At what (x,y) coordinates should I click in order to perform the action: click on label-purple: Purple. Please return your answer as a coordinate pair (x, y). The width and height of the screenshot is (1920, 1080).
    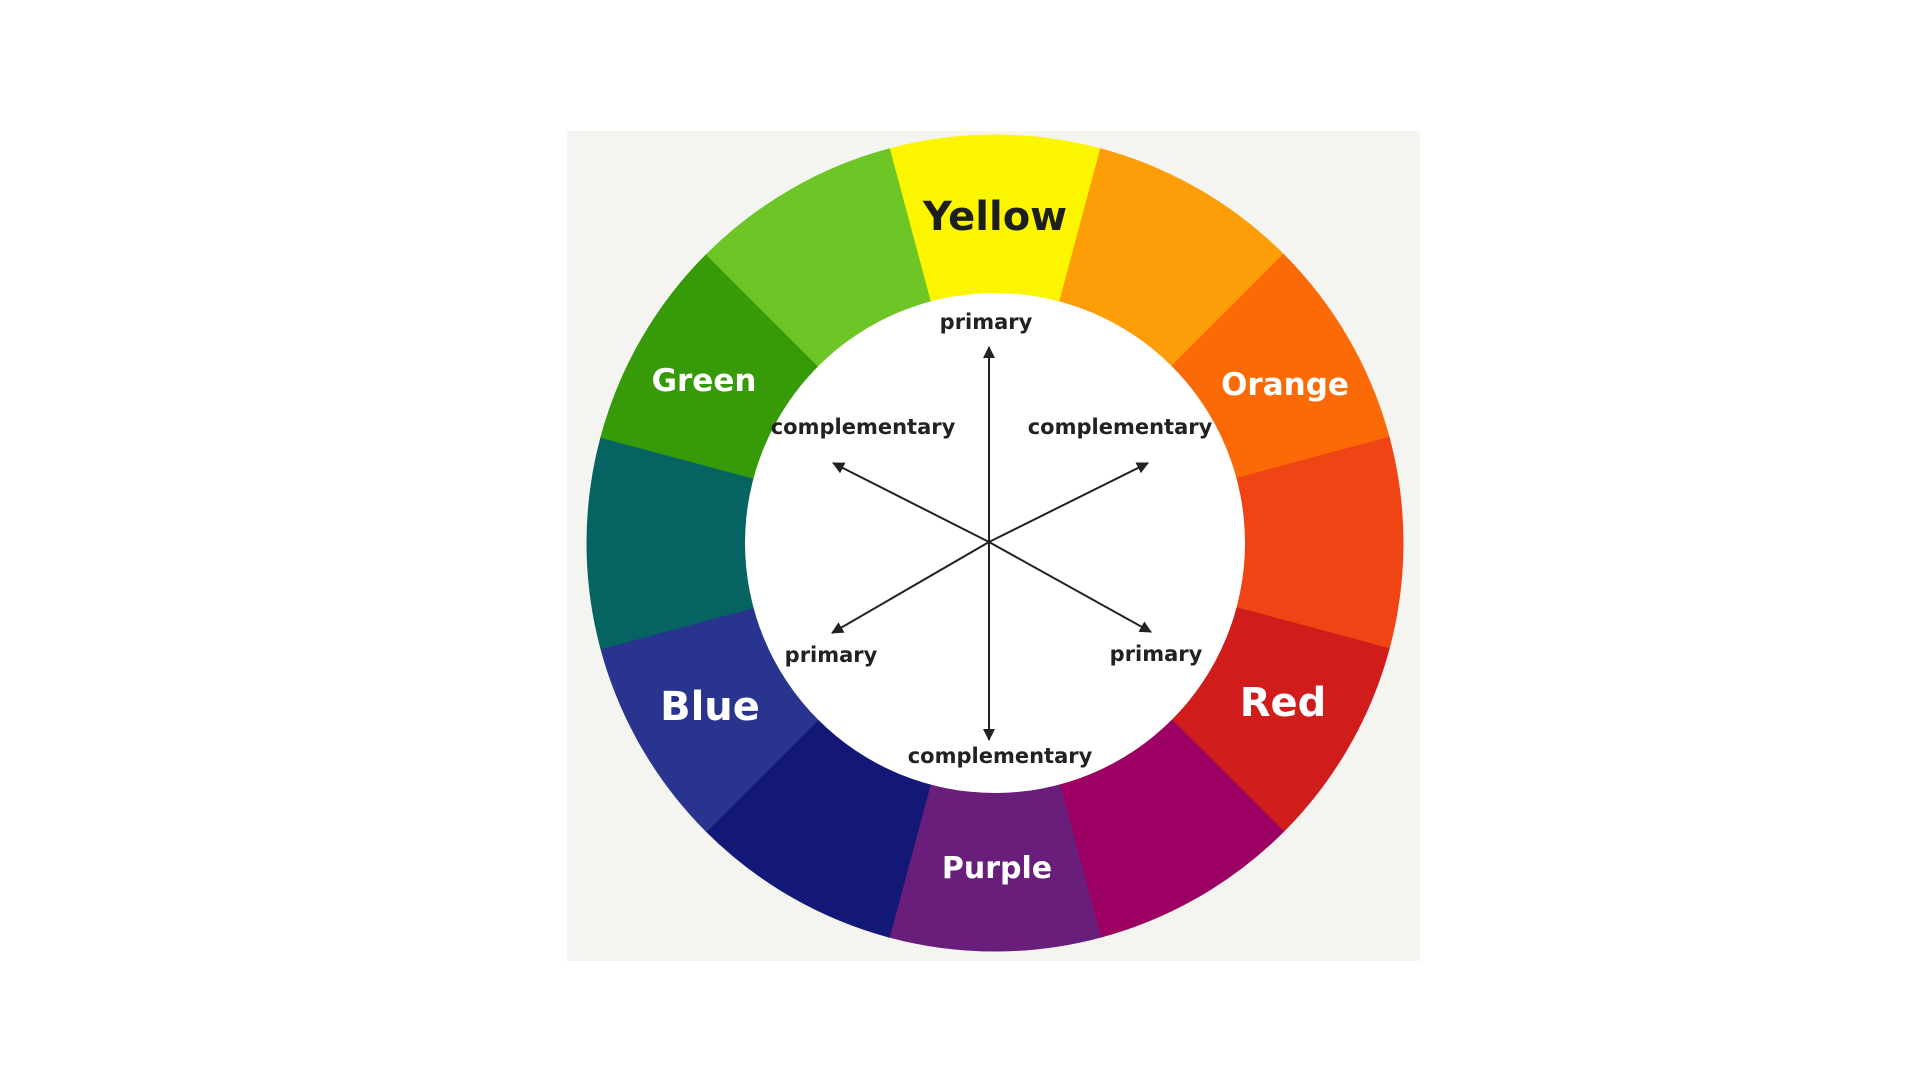
    Looking at the image, I should click on (997, 868).